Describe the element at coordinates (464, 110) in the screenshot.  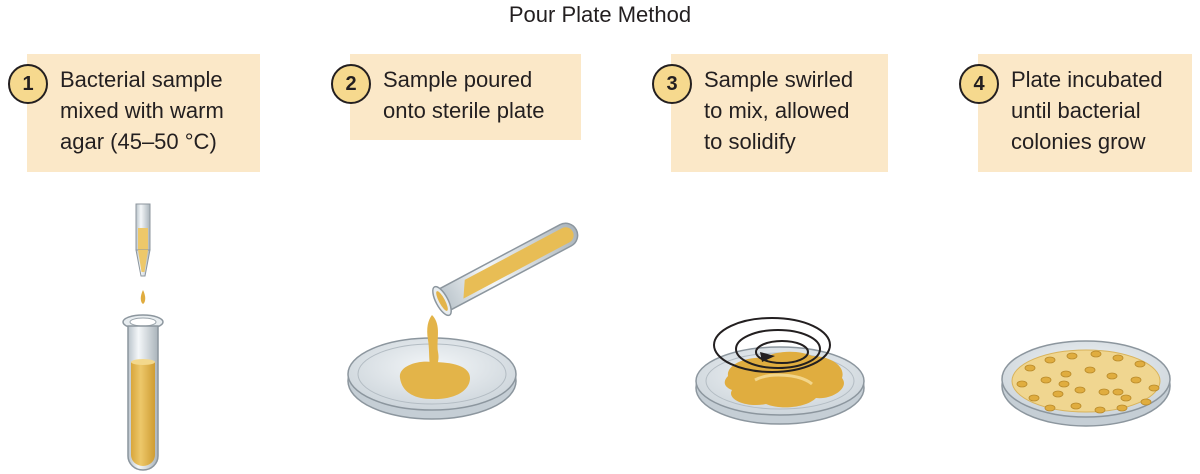
I see `step-2-line-2: onto sterile plate` at that location.